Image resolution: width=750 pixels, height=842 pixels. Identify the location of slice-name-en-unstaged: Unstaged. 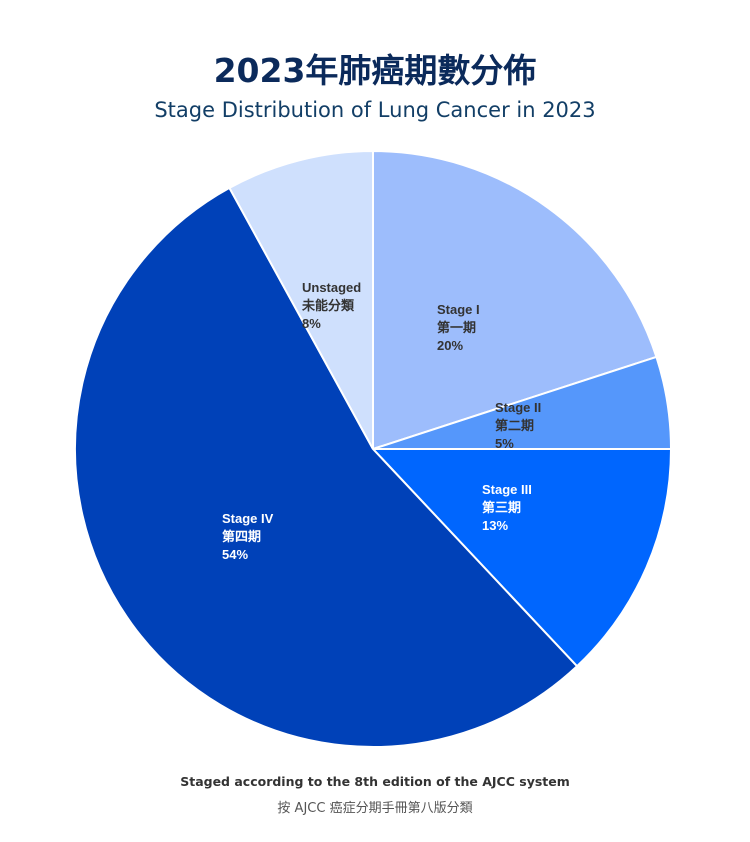
(332, 287).